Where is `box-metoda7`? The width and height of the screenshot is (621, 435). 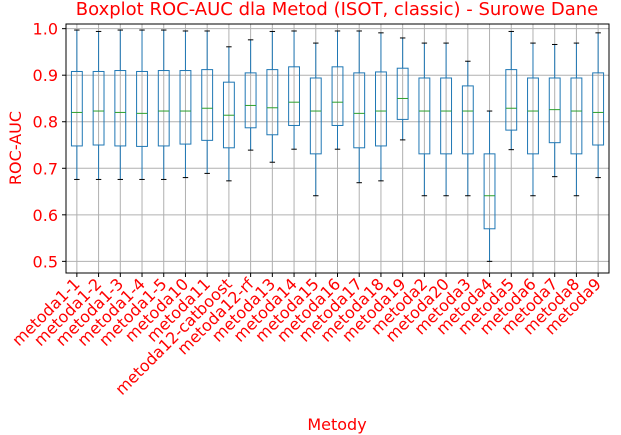
box-metoda7 is located at coordinates (554, 110).